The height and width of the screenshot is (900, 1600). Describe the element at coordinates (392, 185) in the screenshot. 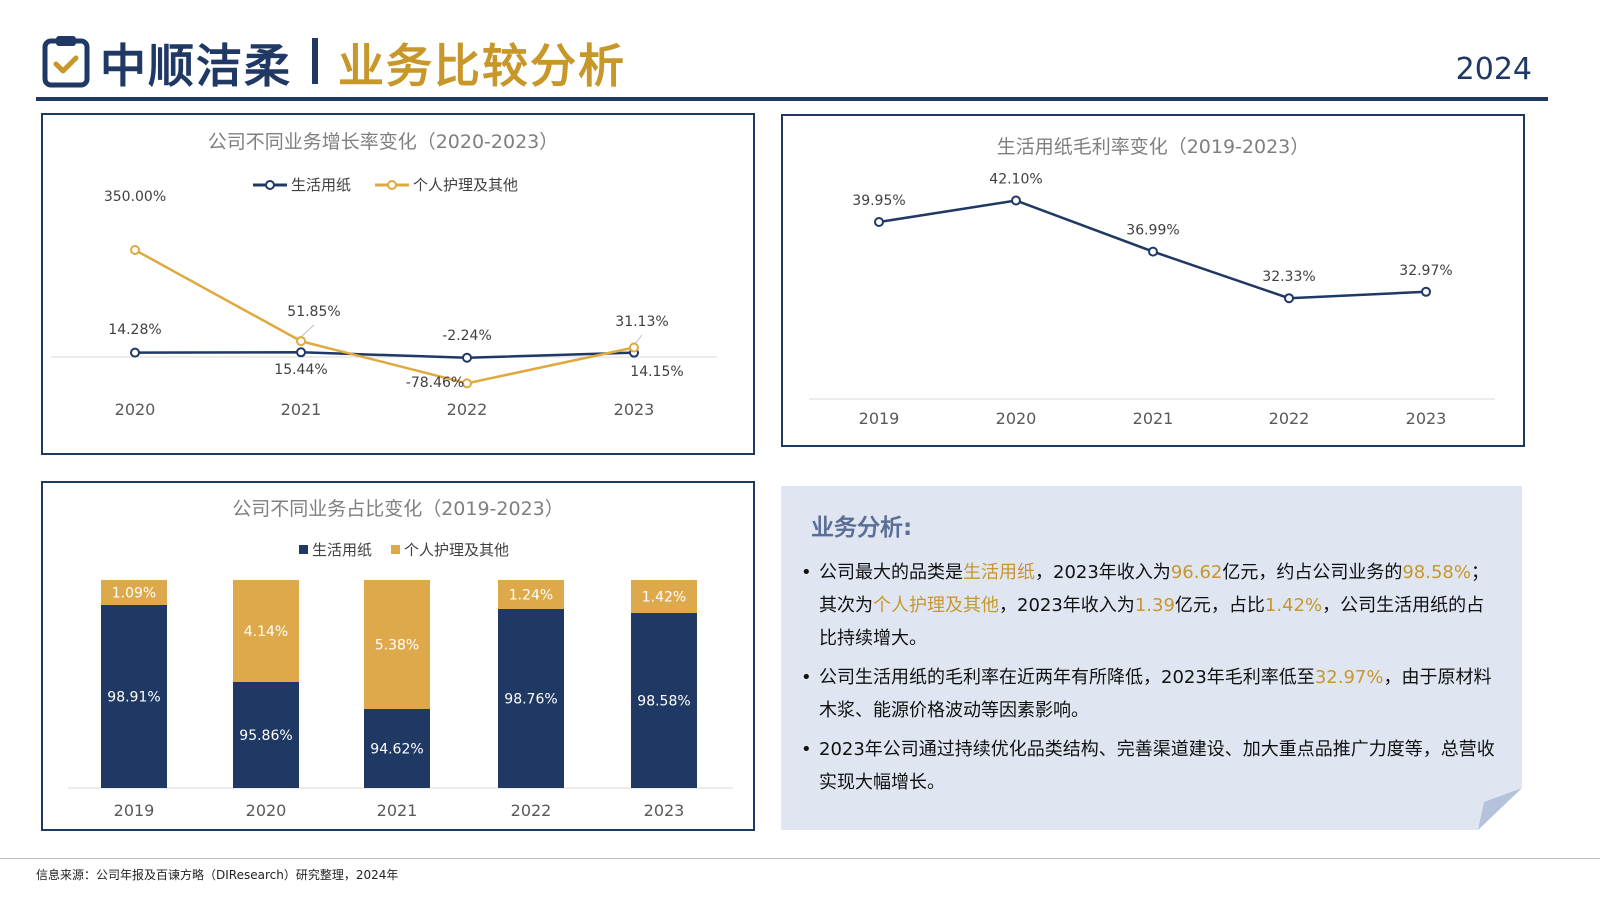

I see `legend-item-personal-care-marker` at that location.